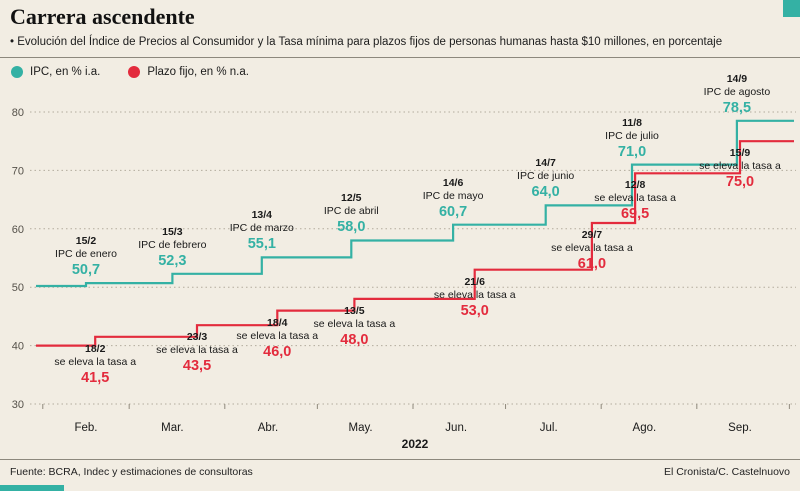 Image resolution: width=800 pixels, height=491 pixels. Describe the element at coordinates (18, 113) in the screenshot. I see `y-axis-tick-label: 80` at that location.